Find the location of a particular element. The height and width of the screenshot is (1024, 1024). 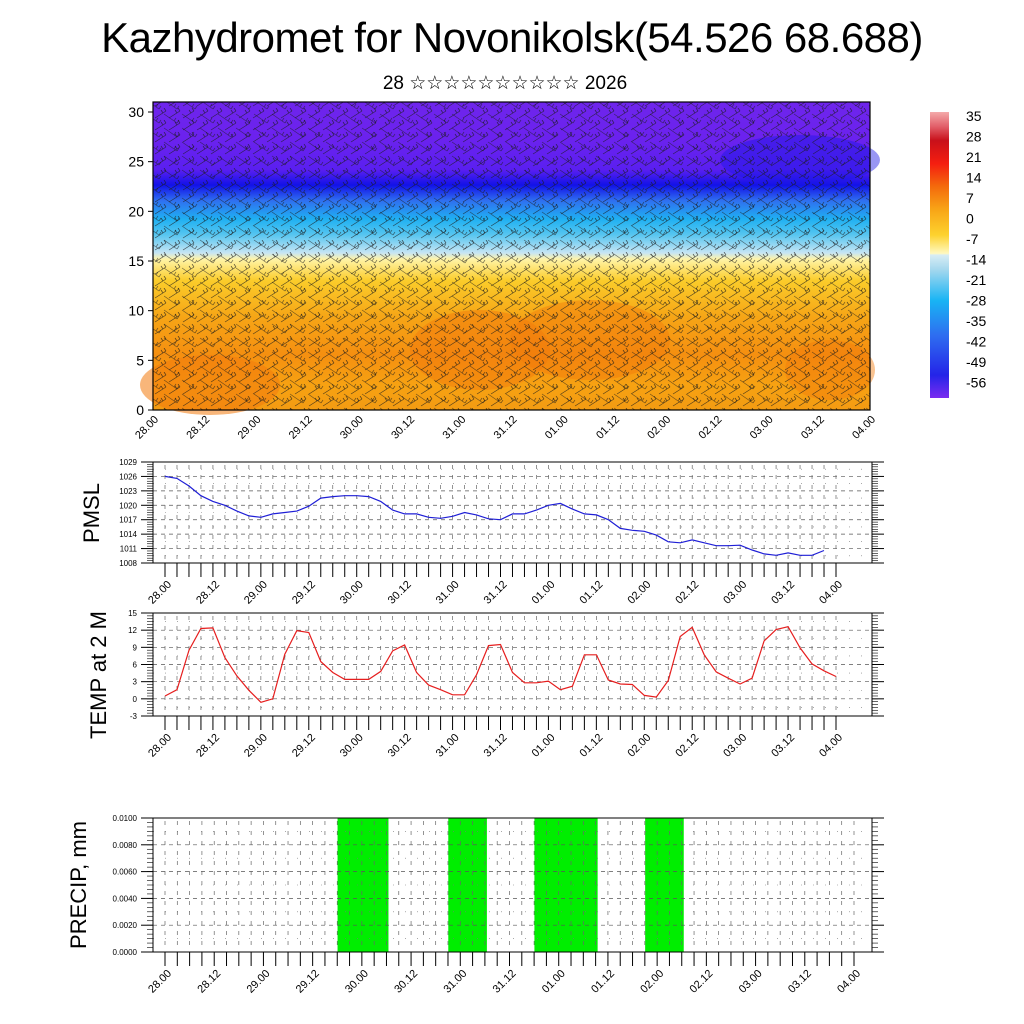

colorbar-ramp is located at coordinates (939, 255).